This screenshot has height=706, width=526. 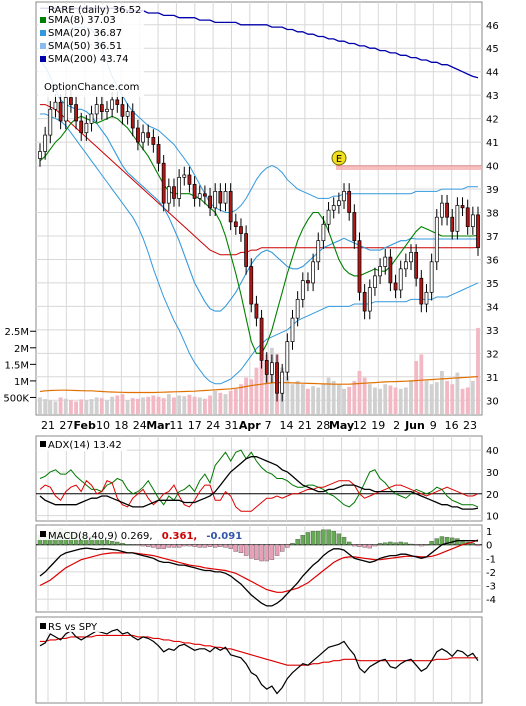 What do you see at coordinates (176, 425) in the screenshot?
I see `x-axis-label: 11` at bounding box center [176, 425].